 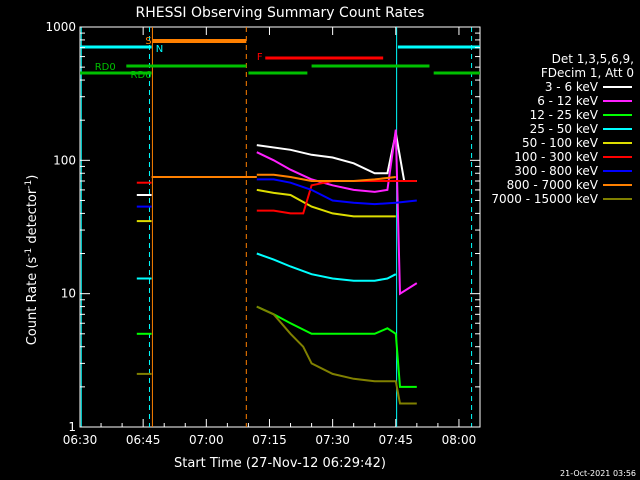 What do you see at coordinates (560, 143) in the screenshot?
I see `legend-label-4: 50 - 100 keV` at bounding box center [560, 143].